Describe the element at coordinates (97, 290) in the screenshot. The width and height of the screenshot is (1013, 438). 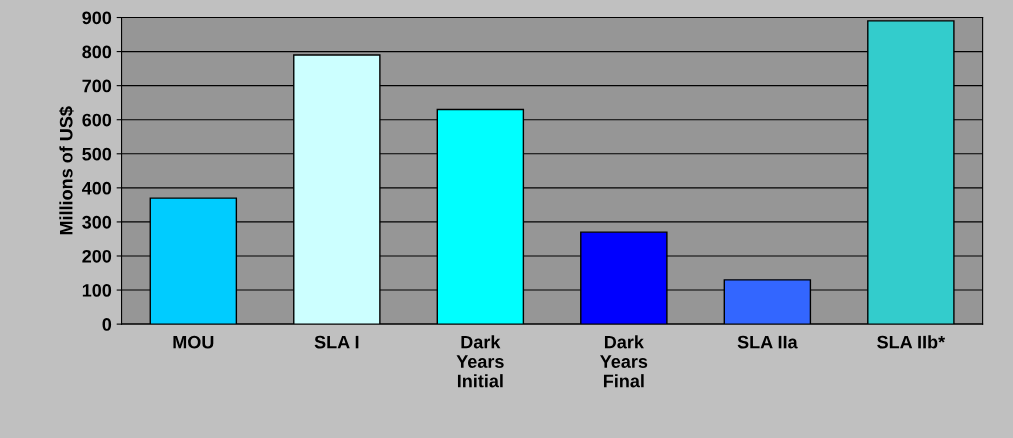
I see `y-tick-label: 100` at that location.